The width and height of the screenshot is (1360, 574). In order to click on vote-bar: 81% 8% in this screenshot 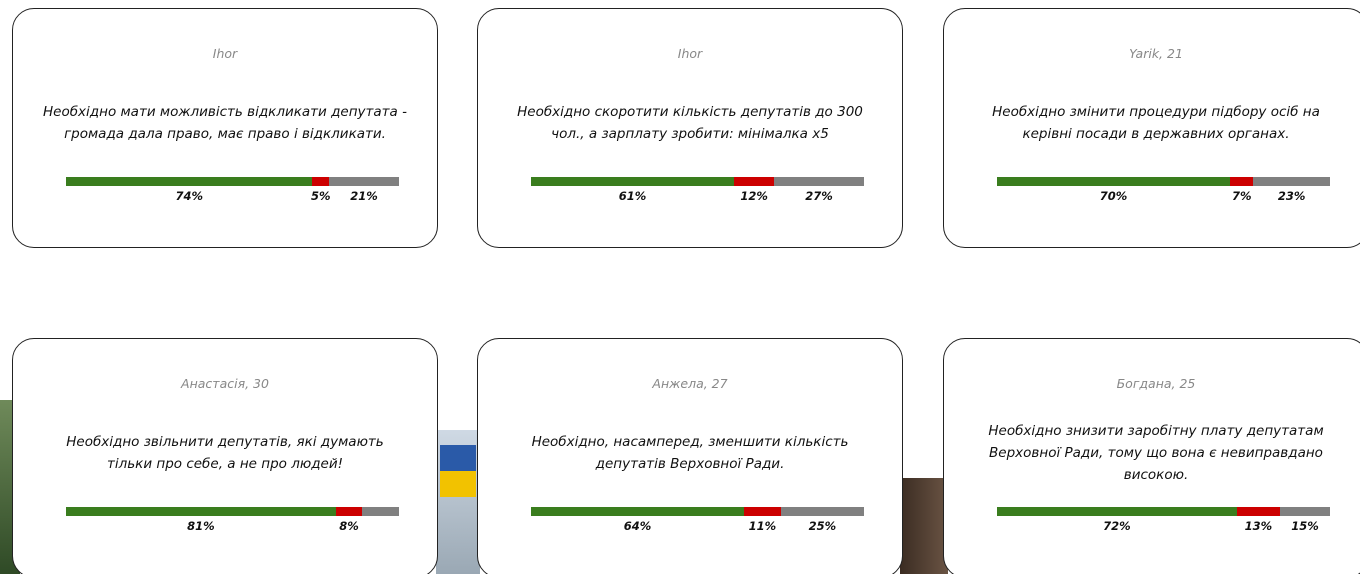, I will do `click(232, 520)`.